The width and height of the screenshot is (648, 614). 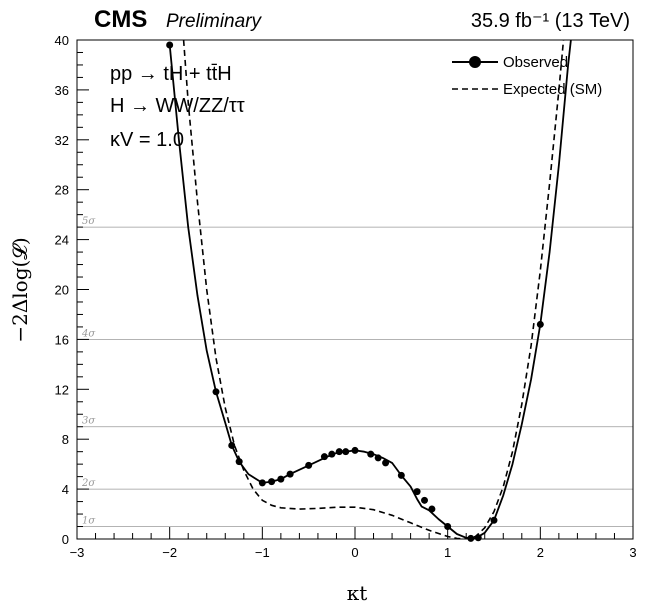 I want to click on sigma-label-3: 3σ, so click(x=89, y=421).